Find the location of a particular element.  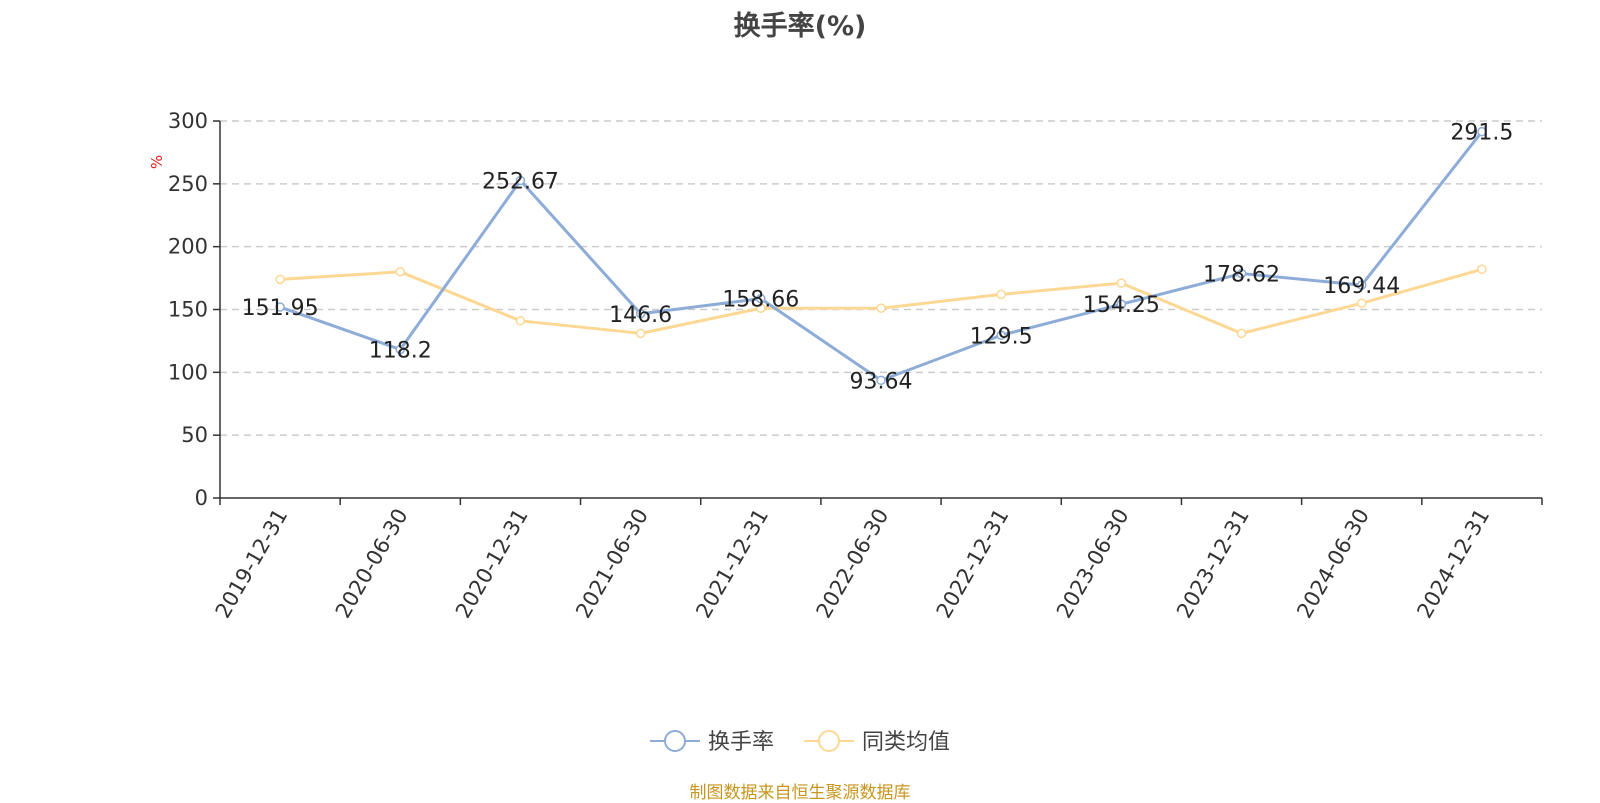

x-tick-label: 2022-06-30 is located at coordinates (853, 564).